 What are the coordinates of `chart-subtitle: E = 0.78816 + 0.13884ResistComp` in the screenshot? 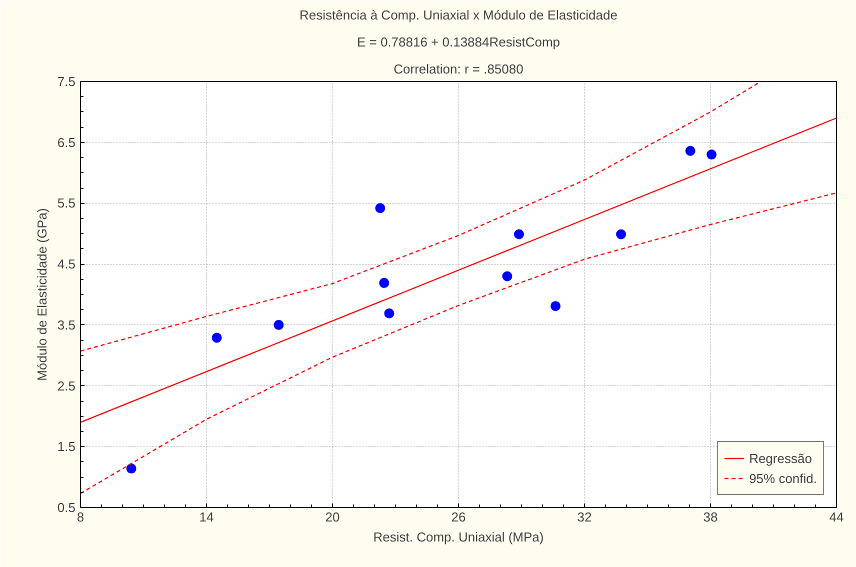 It's located at (458, 42).